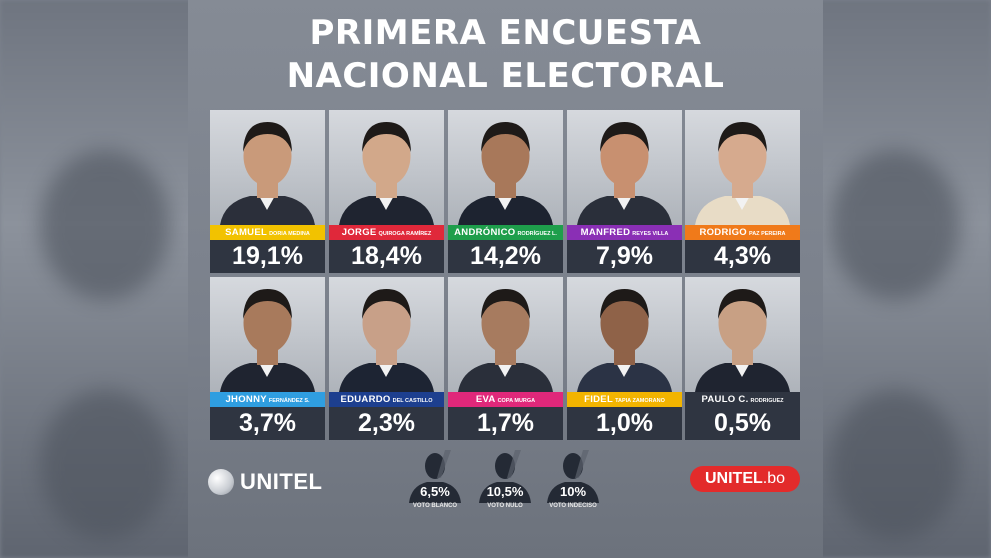 The image size is (991, 558). I want to click on candidate-first-name: JHONNY, so click(246, 399).